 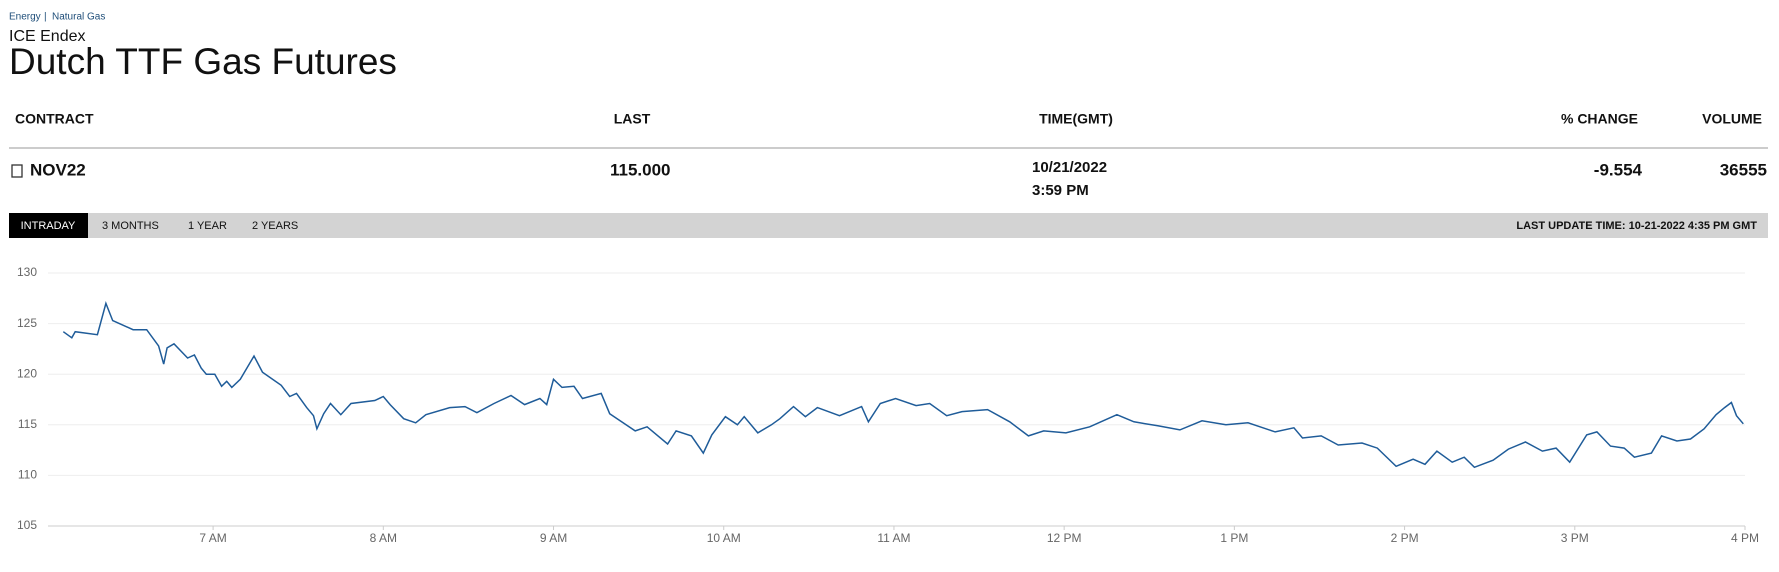 What do you see at coordinates (1636, 226) in the screenshot?
I see `last-update: LAST UPDATE TIME: 10-21-2022 4:35 PM GMT` at bounding box center [1636, 226].